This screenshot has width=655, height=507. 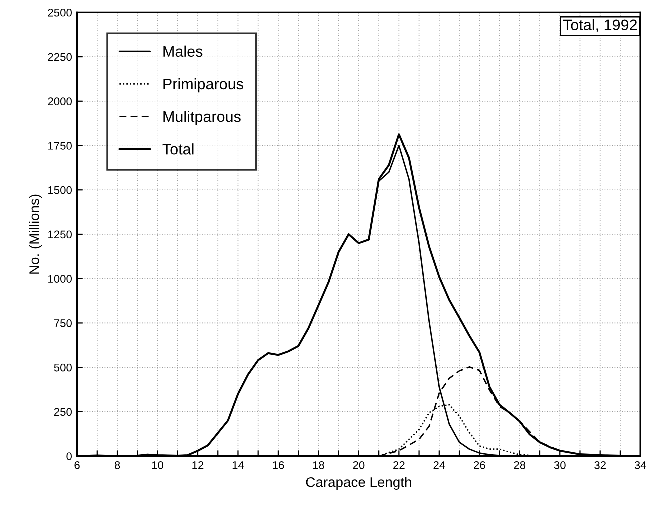 What do you see at coordinates (60, 279) in the screenshot?
I see `y-tick-label: 1000` at bounding box center [60, 279].